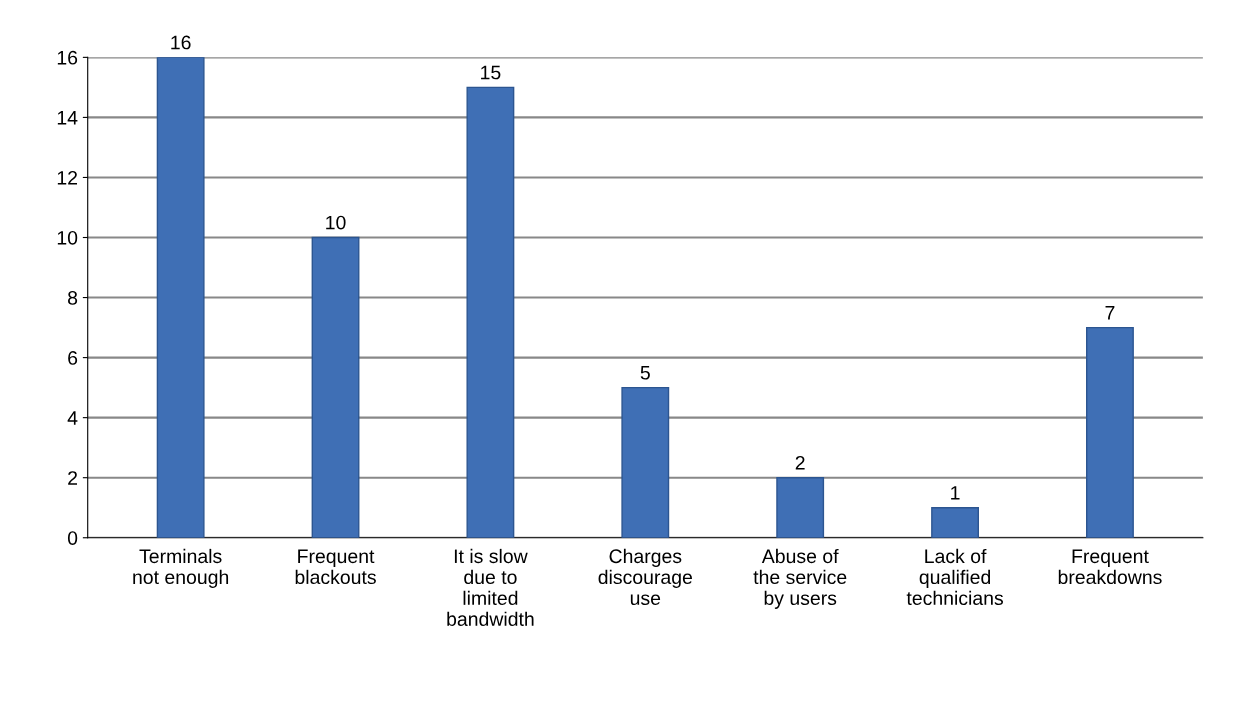 The image size is (1253, 717). I want to click on data-label: 16, so click(181, 42).